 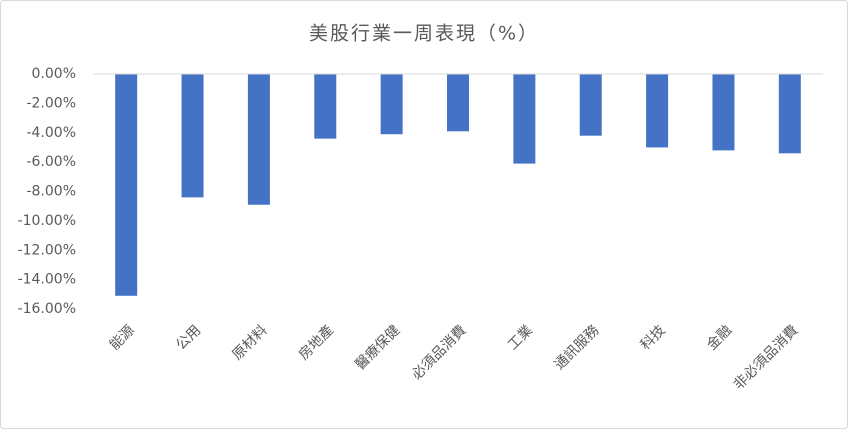 I want to click on y-tick-label: -10.00%, so click(x=47, y=221).